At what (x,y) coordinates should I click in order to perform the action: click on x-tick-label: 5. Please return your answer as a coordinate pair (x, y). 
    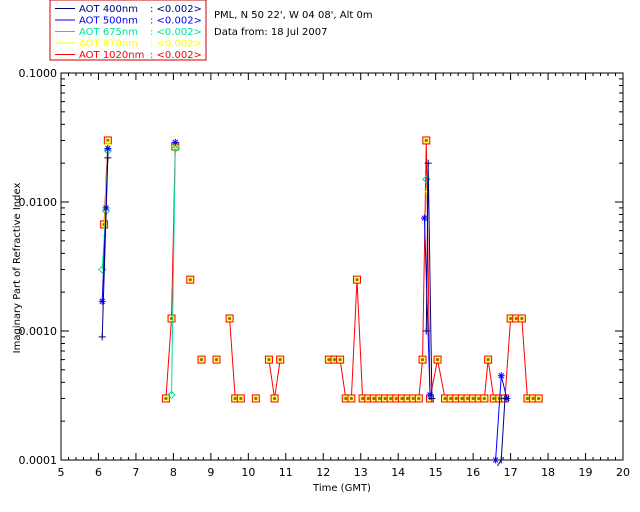
    Looking at the image, I should click on (61, 472).